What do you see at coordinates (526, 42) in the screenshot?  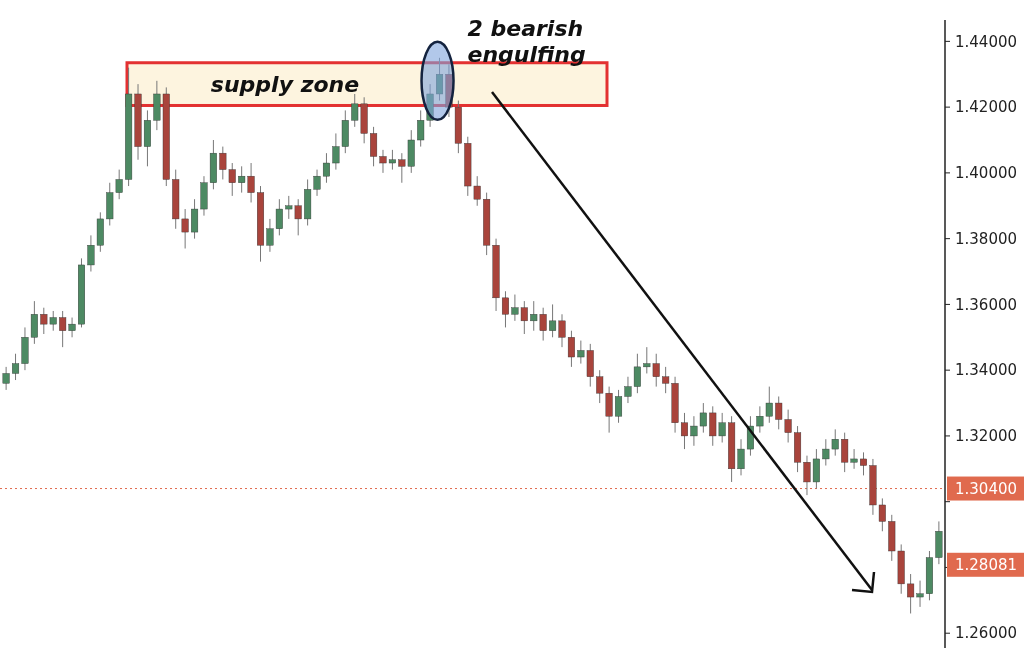 I see `annotation: 2 bearish engulfing` at bounding box center [526, 42].